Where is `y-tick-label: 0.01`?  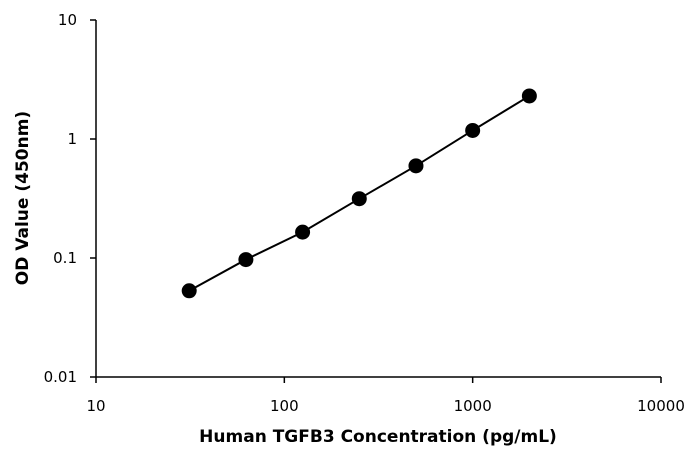
y-tick-label: 0.01 is located at coordinates (60, 377).